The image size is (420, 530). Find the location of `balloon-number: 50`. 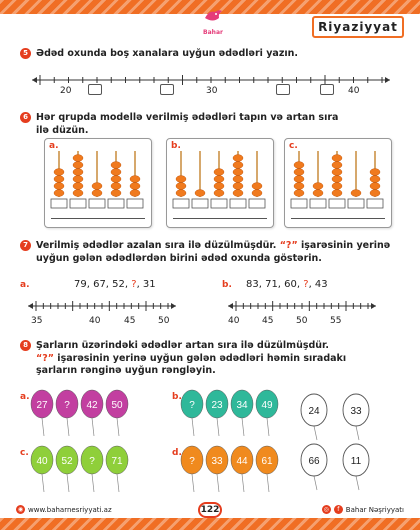

balloon-number: 50 is located at coordinates (117, 405).